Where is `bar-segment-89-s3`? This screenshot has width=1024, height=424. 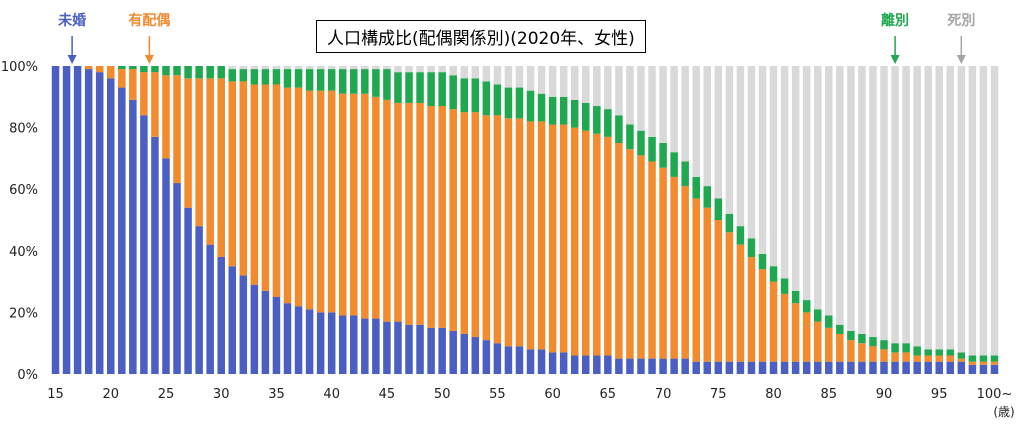
bar-segment-89-s3 is located at coordinates (873, 202).